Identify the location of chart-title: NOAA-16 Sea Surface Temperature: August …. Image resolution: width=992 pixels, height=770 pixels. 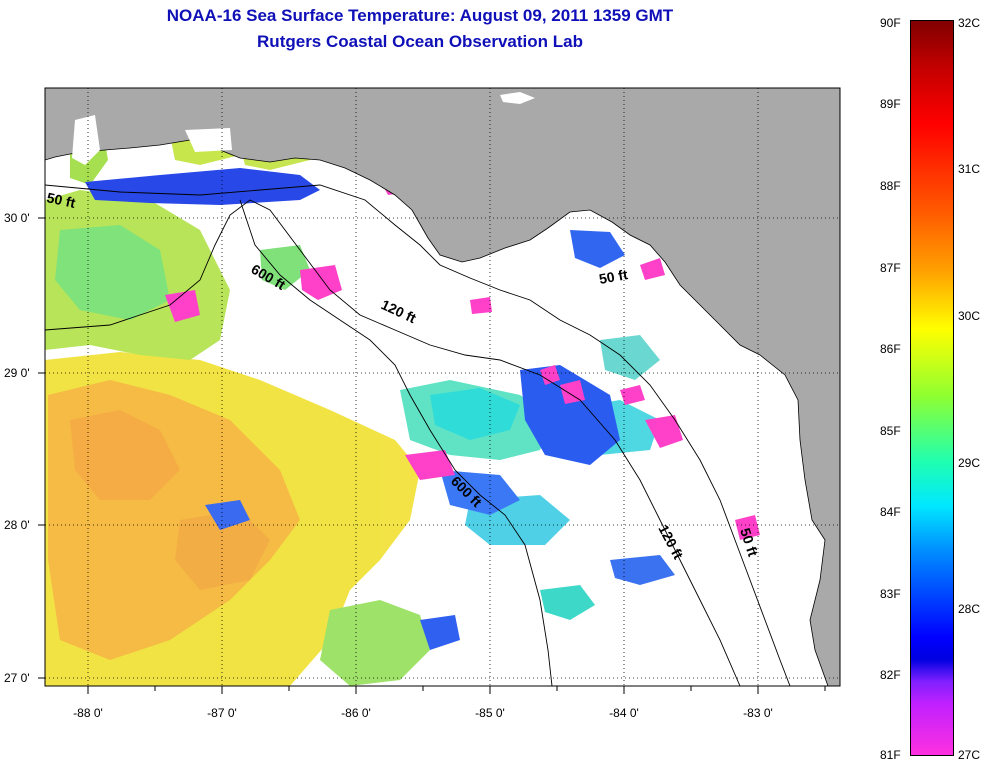
(420, 15).